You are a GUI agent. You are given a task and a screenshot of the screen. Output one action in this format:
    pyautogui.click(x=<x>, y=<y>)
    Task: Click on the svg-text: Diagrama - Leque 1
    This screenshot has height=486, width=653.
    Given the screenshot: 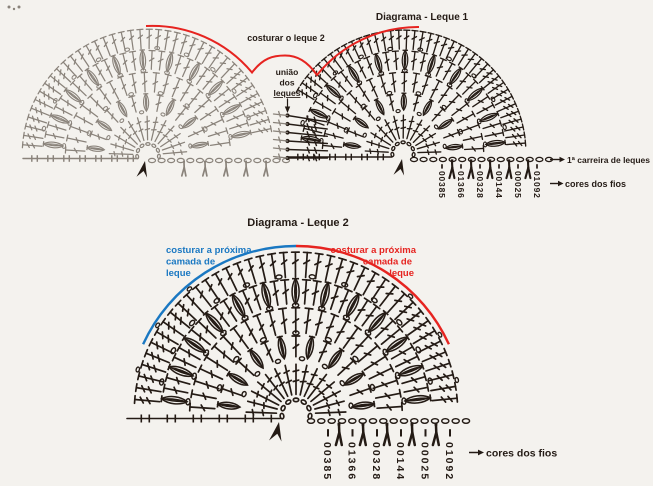 What is the action you would take?
    pyautogui.click(x=422, y=17)
    